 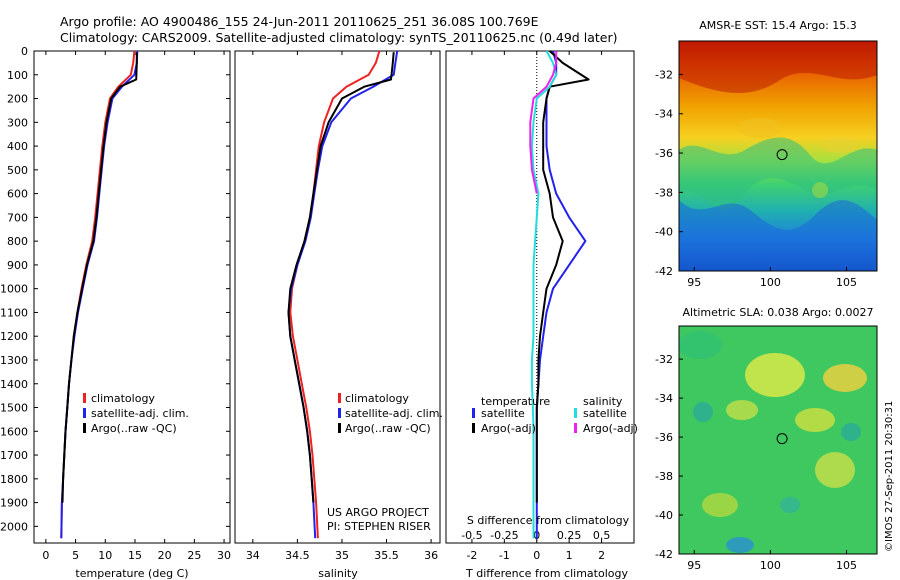 I want to click on pi-annotation: PI: STEPHEN RISER, so click(x=379, y=526).